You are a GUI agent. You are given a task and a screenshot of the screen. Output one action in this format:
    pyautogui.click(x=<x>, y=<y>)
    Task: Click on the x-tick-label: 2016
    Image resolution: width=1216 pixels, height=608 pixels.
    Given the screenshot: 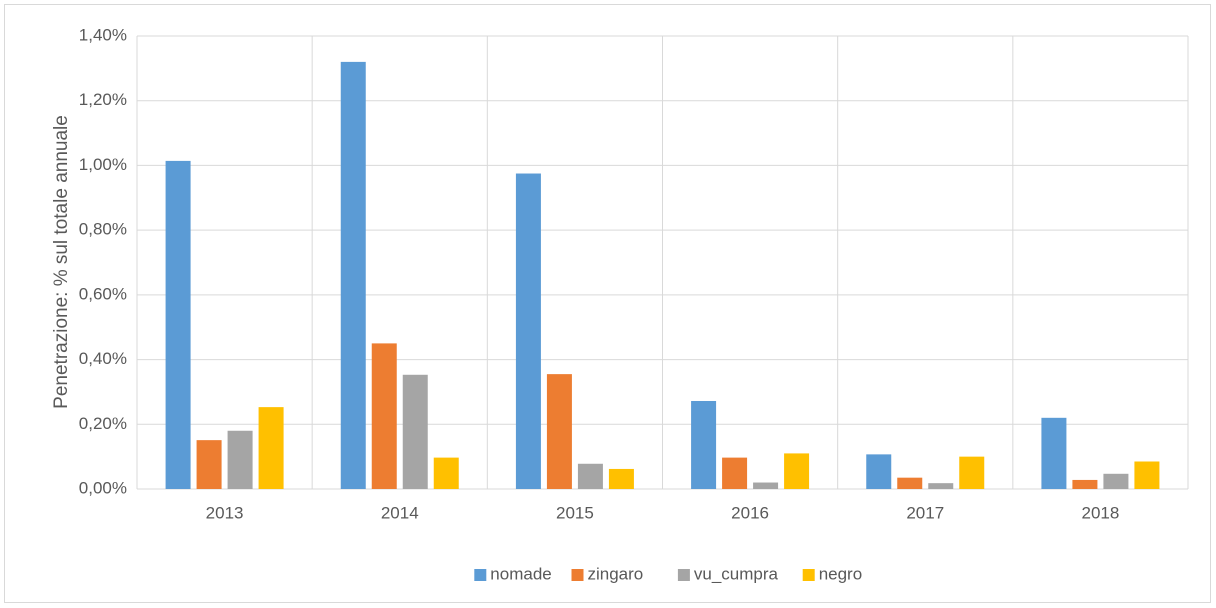 What is the action you would take?
    pyautogui.click(x=750, y=512)
    